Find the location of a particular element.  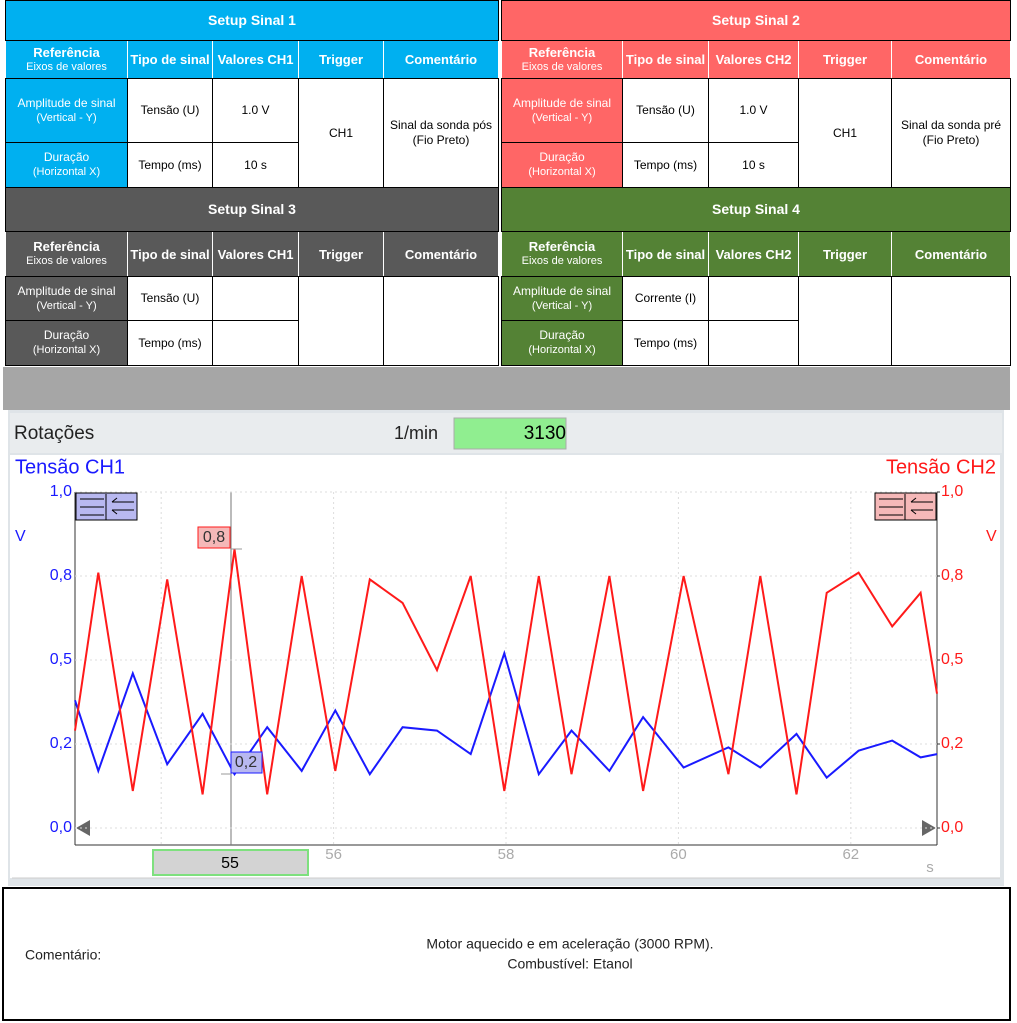

ch2-icon is located at coordinates (906, 507).